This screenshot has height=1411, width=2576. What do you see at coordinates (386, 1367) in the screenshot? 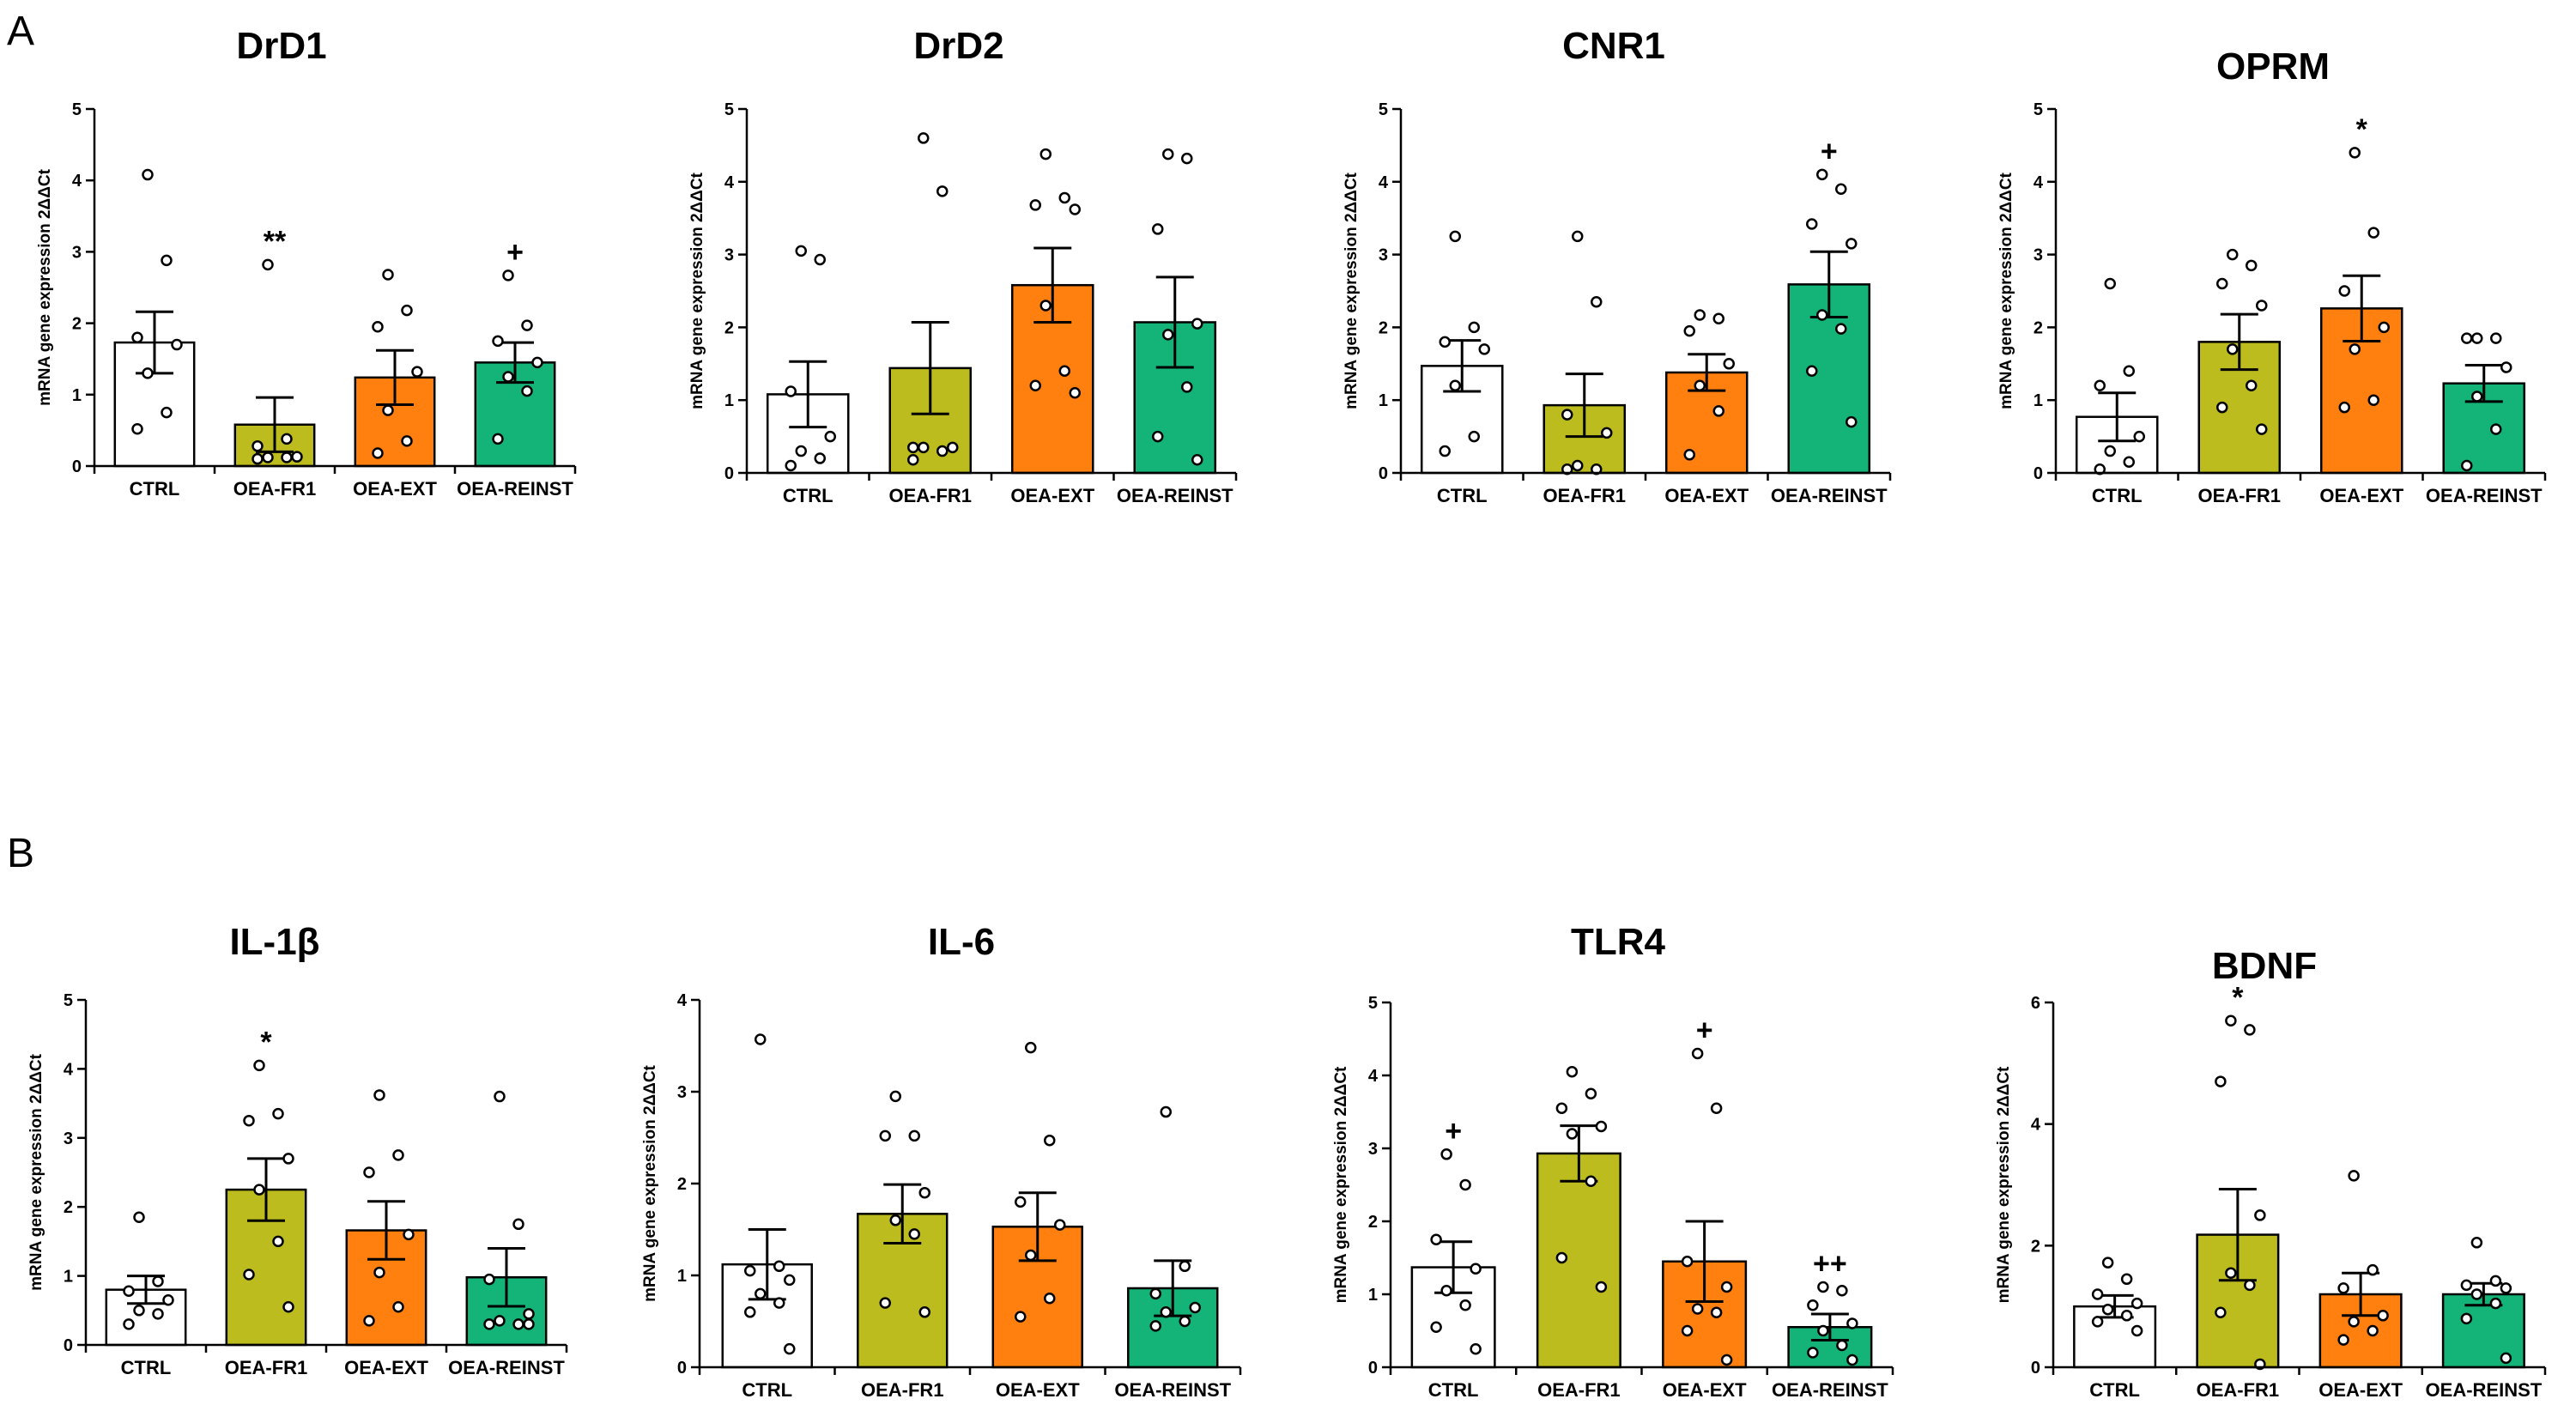
I see `x-tick-label: OEA-EXT` at bounding box center [386, 1367].